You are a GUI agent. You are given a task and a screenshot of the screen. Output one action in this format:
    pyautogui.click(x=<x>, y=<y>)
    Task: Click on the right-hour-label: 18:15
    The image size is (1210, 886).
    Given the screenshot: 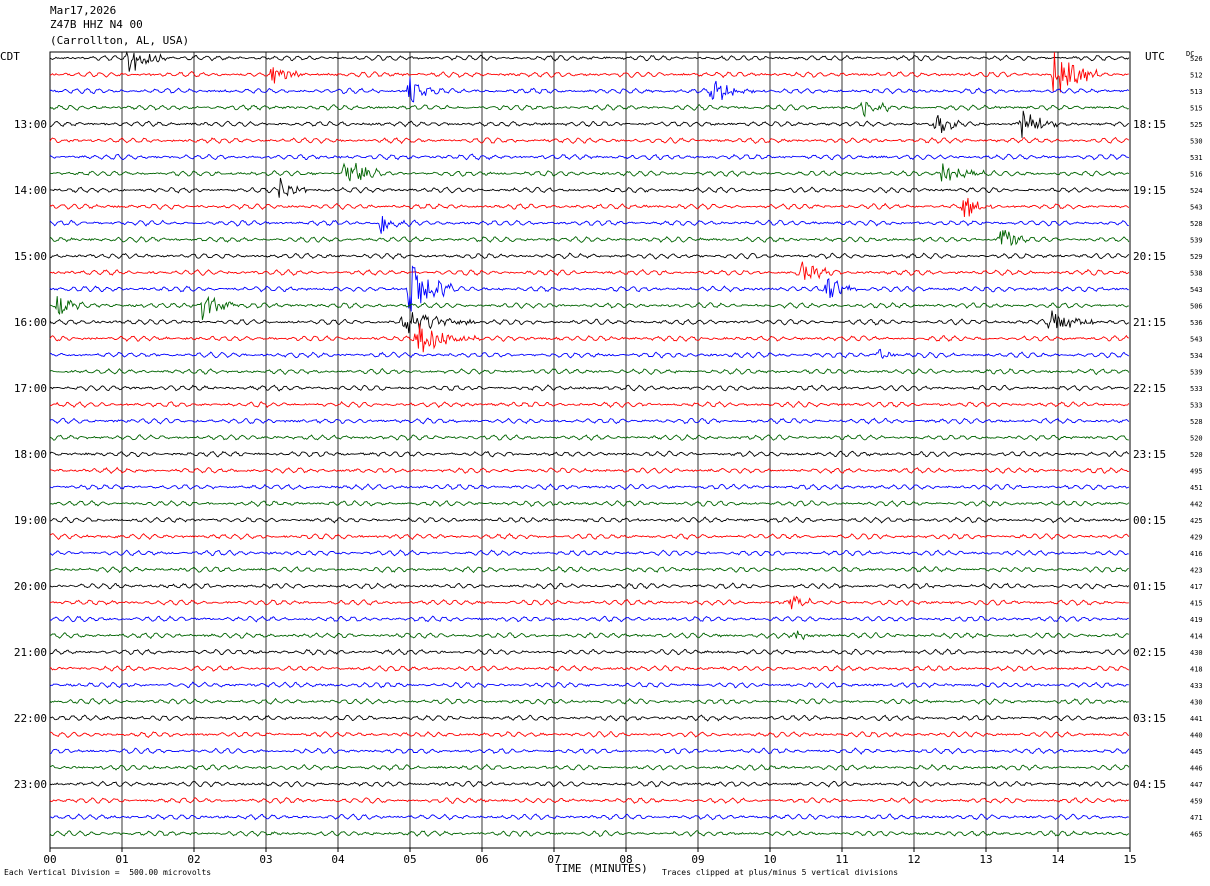 What is the action you would take?
    pyautogui.click(x=1149, y=124)
    